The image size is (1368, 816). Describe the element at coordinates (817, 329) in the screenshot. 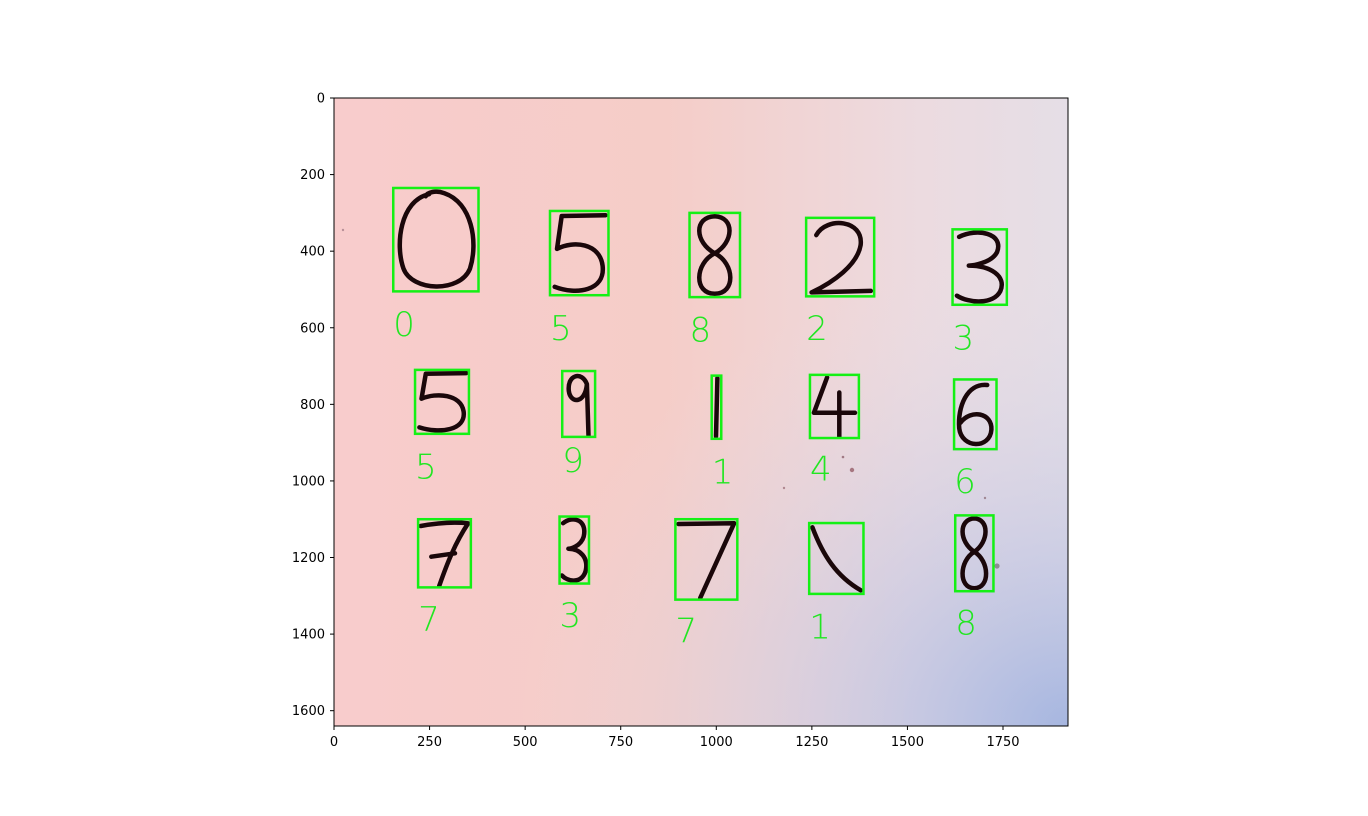

I see `predicted-label: 2` at that location.